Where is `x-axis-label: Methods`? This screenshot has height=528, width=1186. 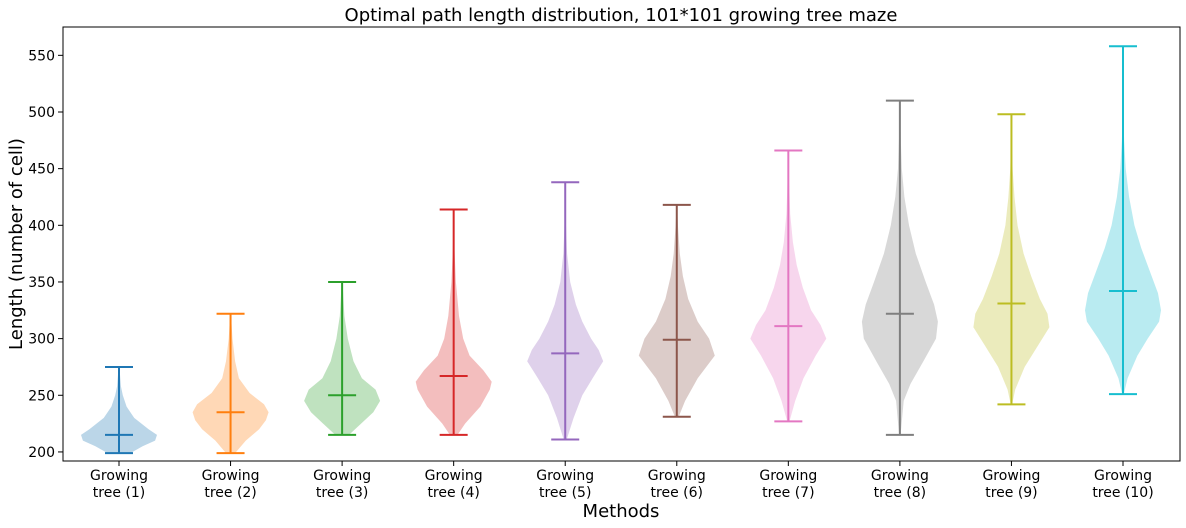
x-axis-label: Methods is located at coordinates (621, 511).